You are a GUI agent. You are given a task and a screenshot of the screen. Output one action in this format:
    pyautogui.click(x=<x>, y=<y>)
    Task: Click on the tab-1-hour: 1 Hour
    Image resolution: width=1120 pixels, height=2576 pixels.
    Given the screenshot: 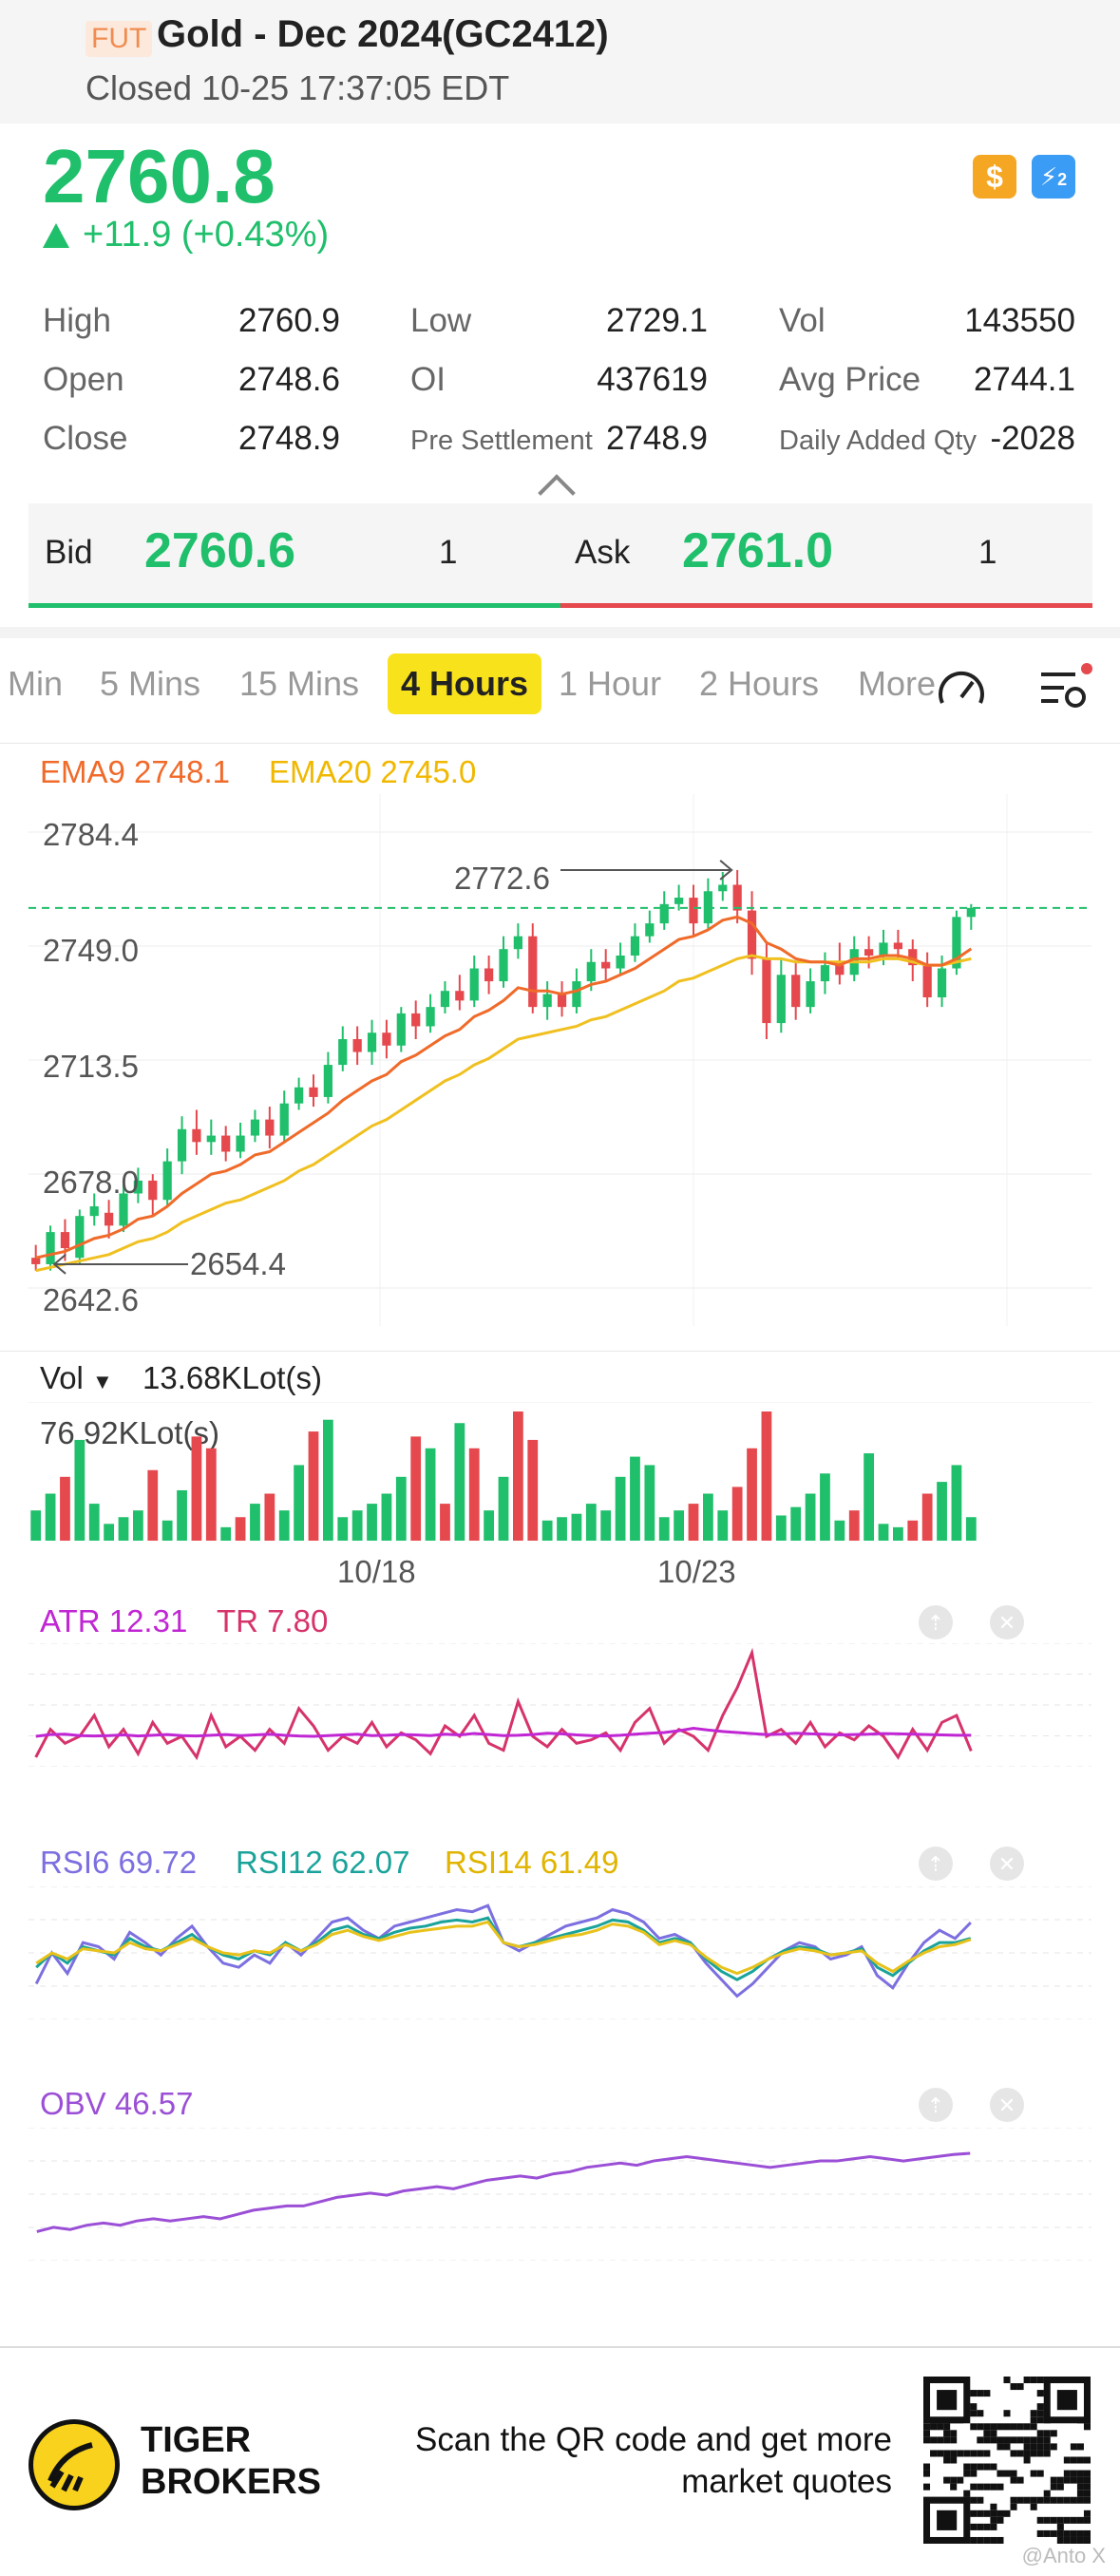 What is the action you would take?
    pyautogui.click(x=610, y=683)
    